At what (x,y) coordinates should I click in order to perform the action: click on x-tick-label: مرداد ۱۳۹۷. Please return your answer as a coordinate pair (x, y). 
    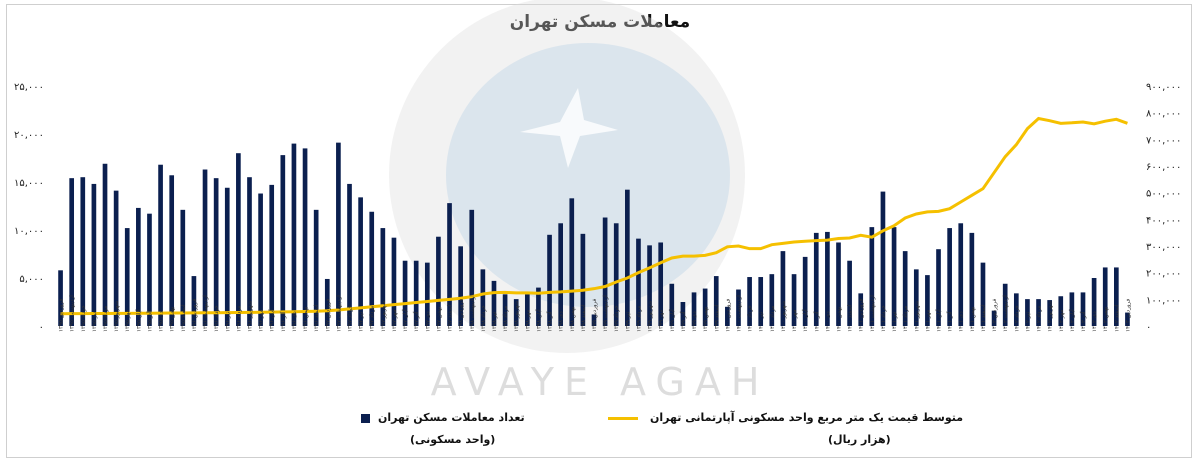
    Looking at the image, I should click on (373, 319).